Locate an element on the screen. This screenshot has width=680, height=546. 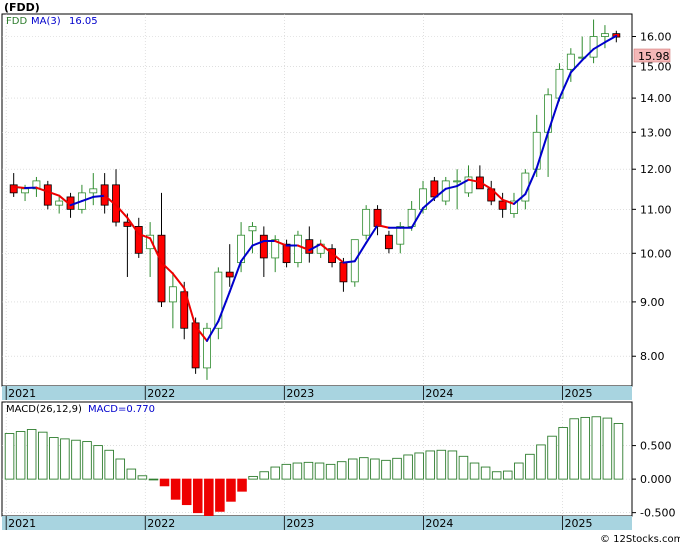
macd-axis-band is located at coordinates (317, 523).